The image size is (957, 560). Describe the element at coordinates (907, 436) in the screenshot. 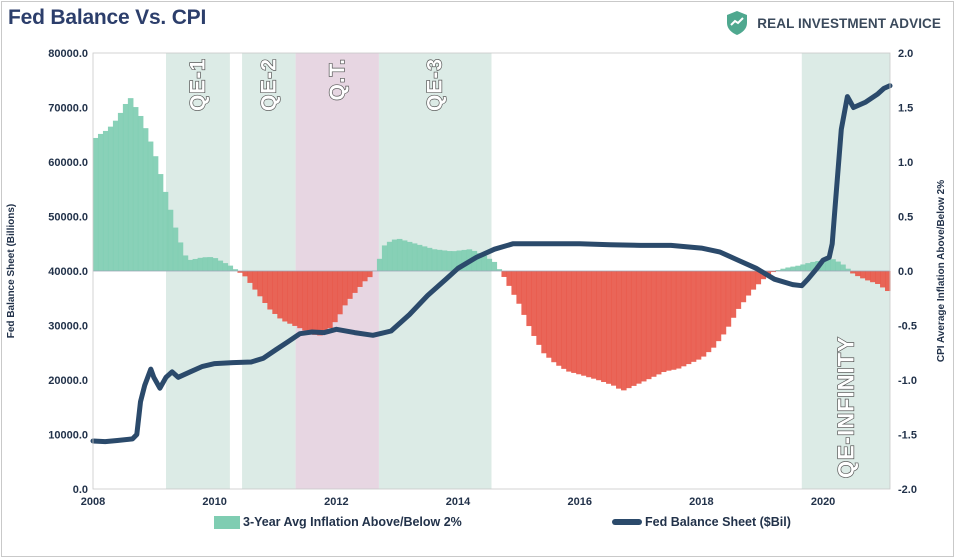

I see `y-right-tick: -1.5` at that location.